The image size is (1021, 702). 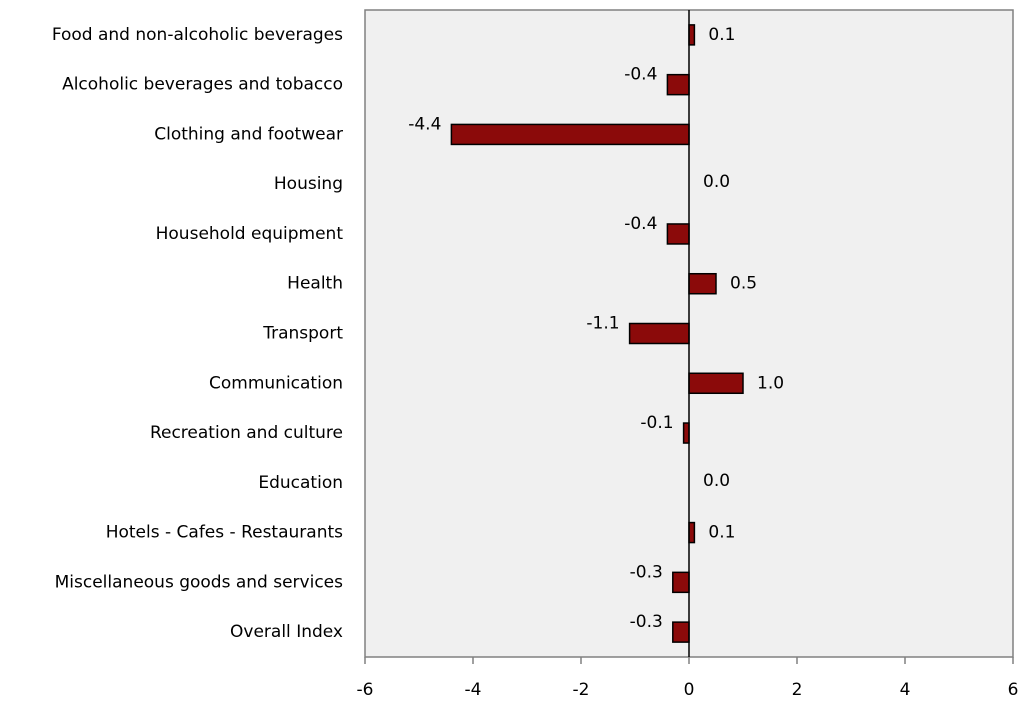 What do you see at coordinates (286, 632) in the screenshot?
I see `y-tick-label: Overall Index` at bounding box center [286, 632].